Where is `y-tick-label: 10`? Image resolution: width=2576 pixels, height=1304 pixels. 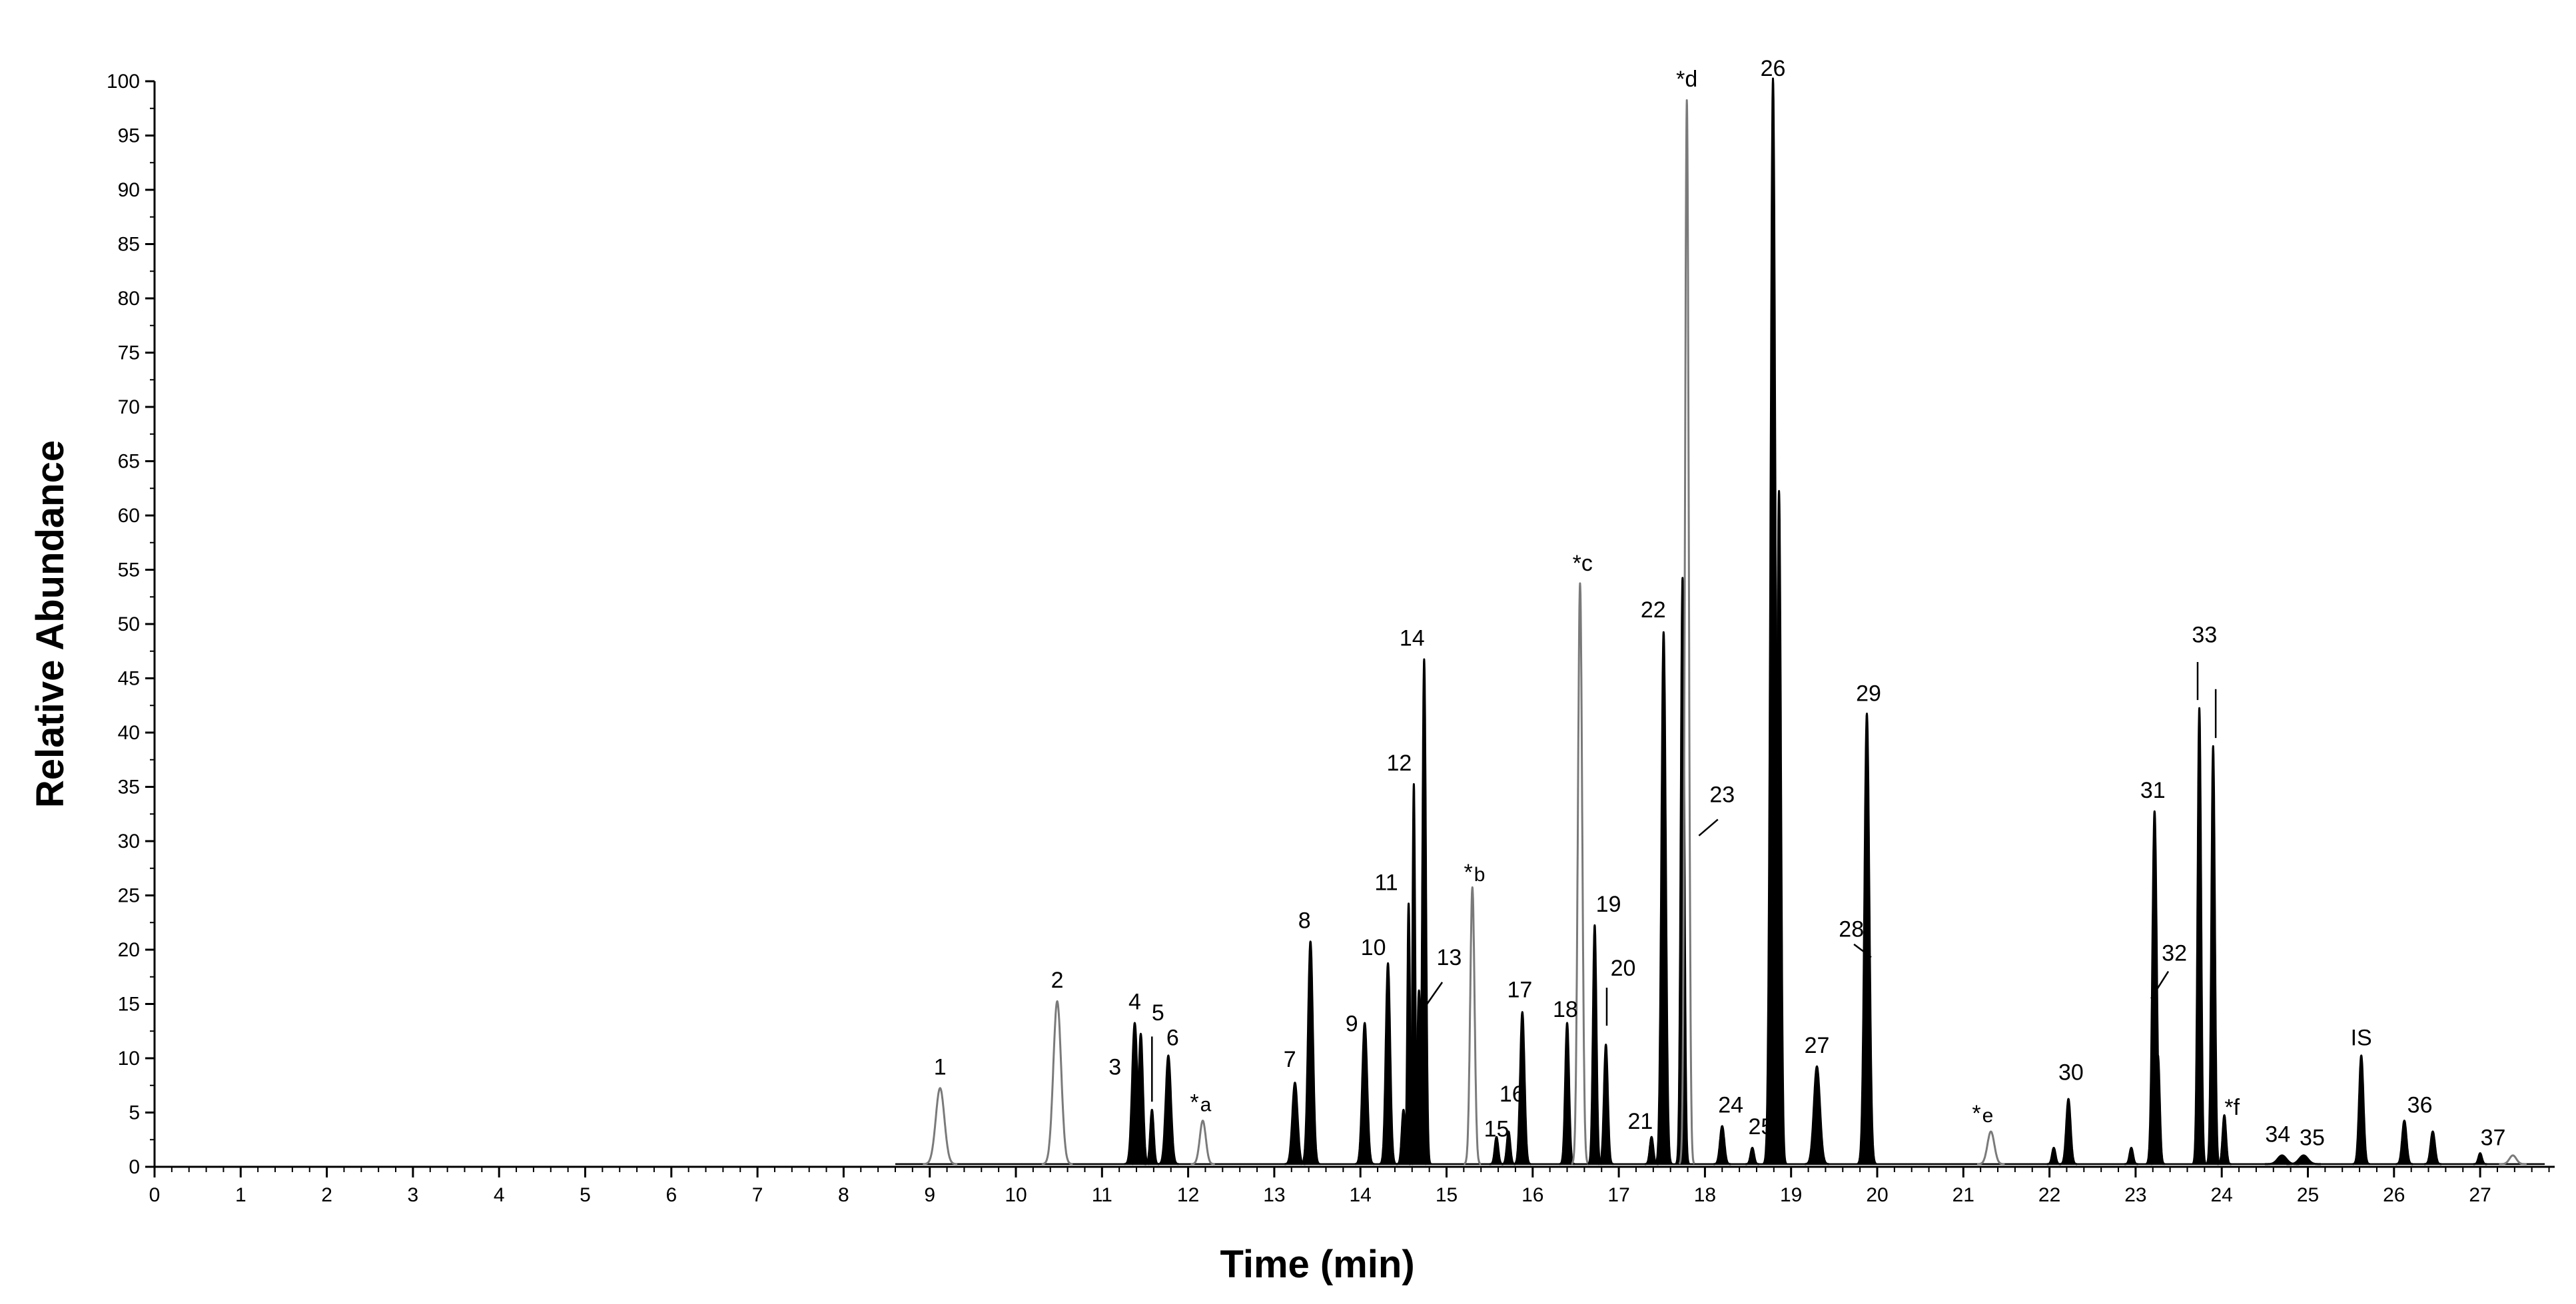
y-tick-label: 10 is located at coordinates (129, 1059).